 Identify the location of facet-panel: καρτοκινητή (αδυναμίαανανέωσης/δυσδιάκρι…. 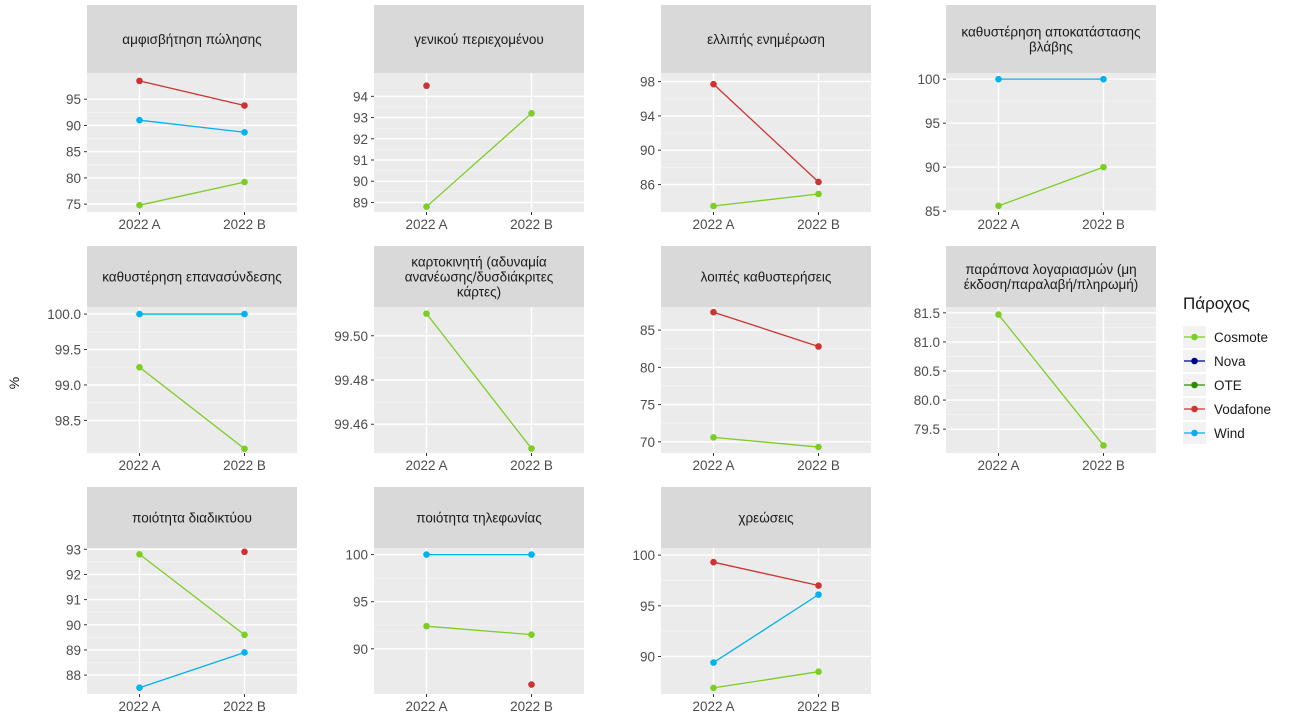
(459, 359).